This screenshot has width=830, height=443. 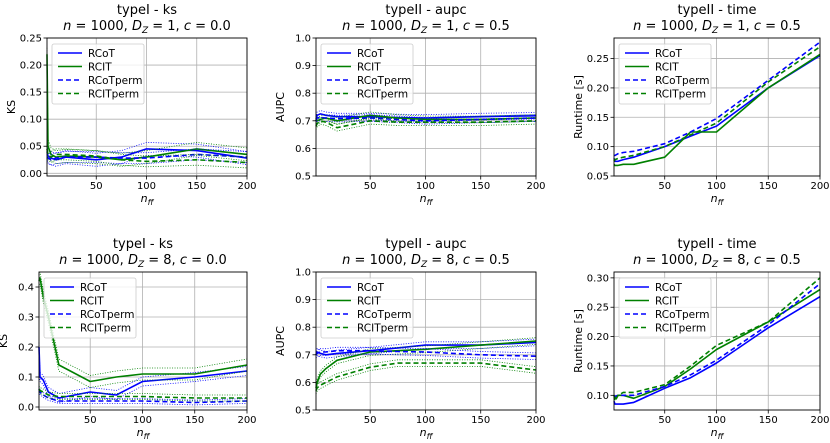 I want to click on y-tick-label: 0.05, so click(x=598, y=177).